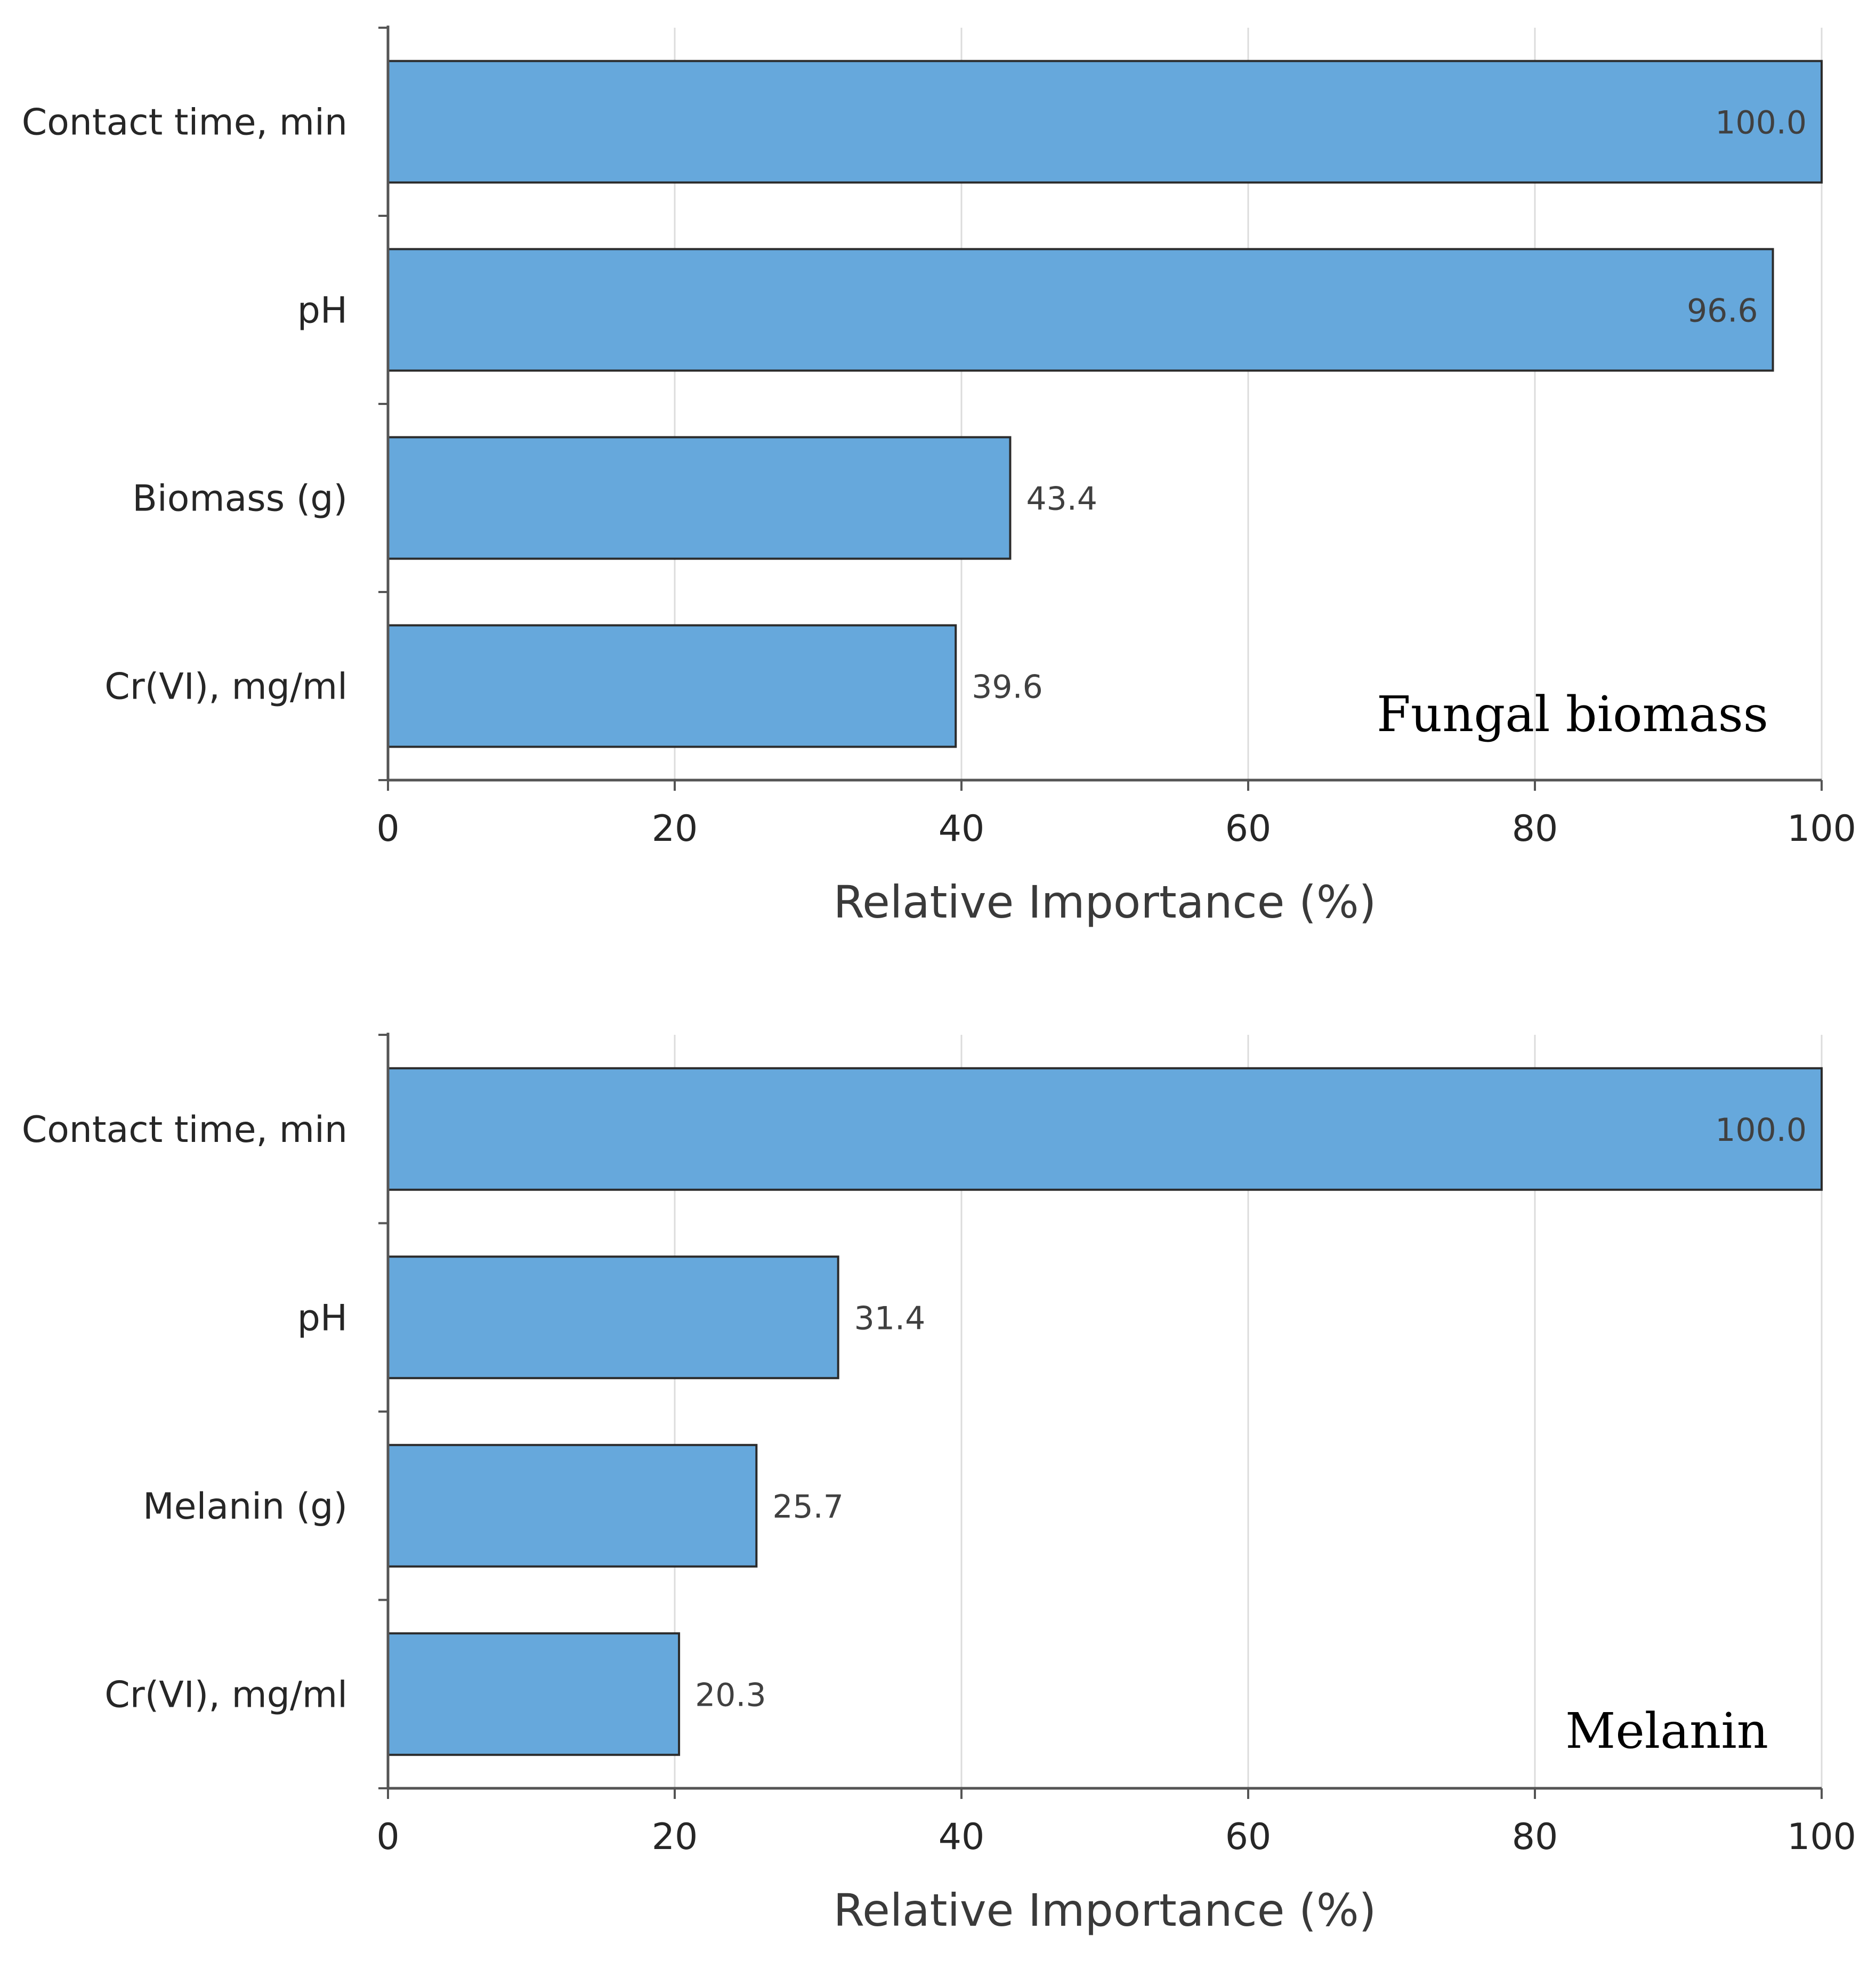 The width and height of the screenshot is (1876, 1962). Describe the element at coordinates (730, 1695) in the screenshot. I see `value-label-cr-vi-mg-ml: 20.3` at that location.